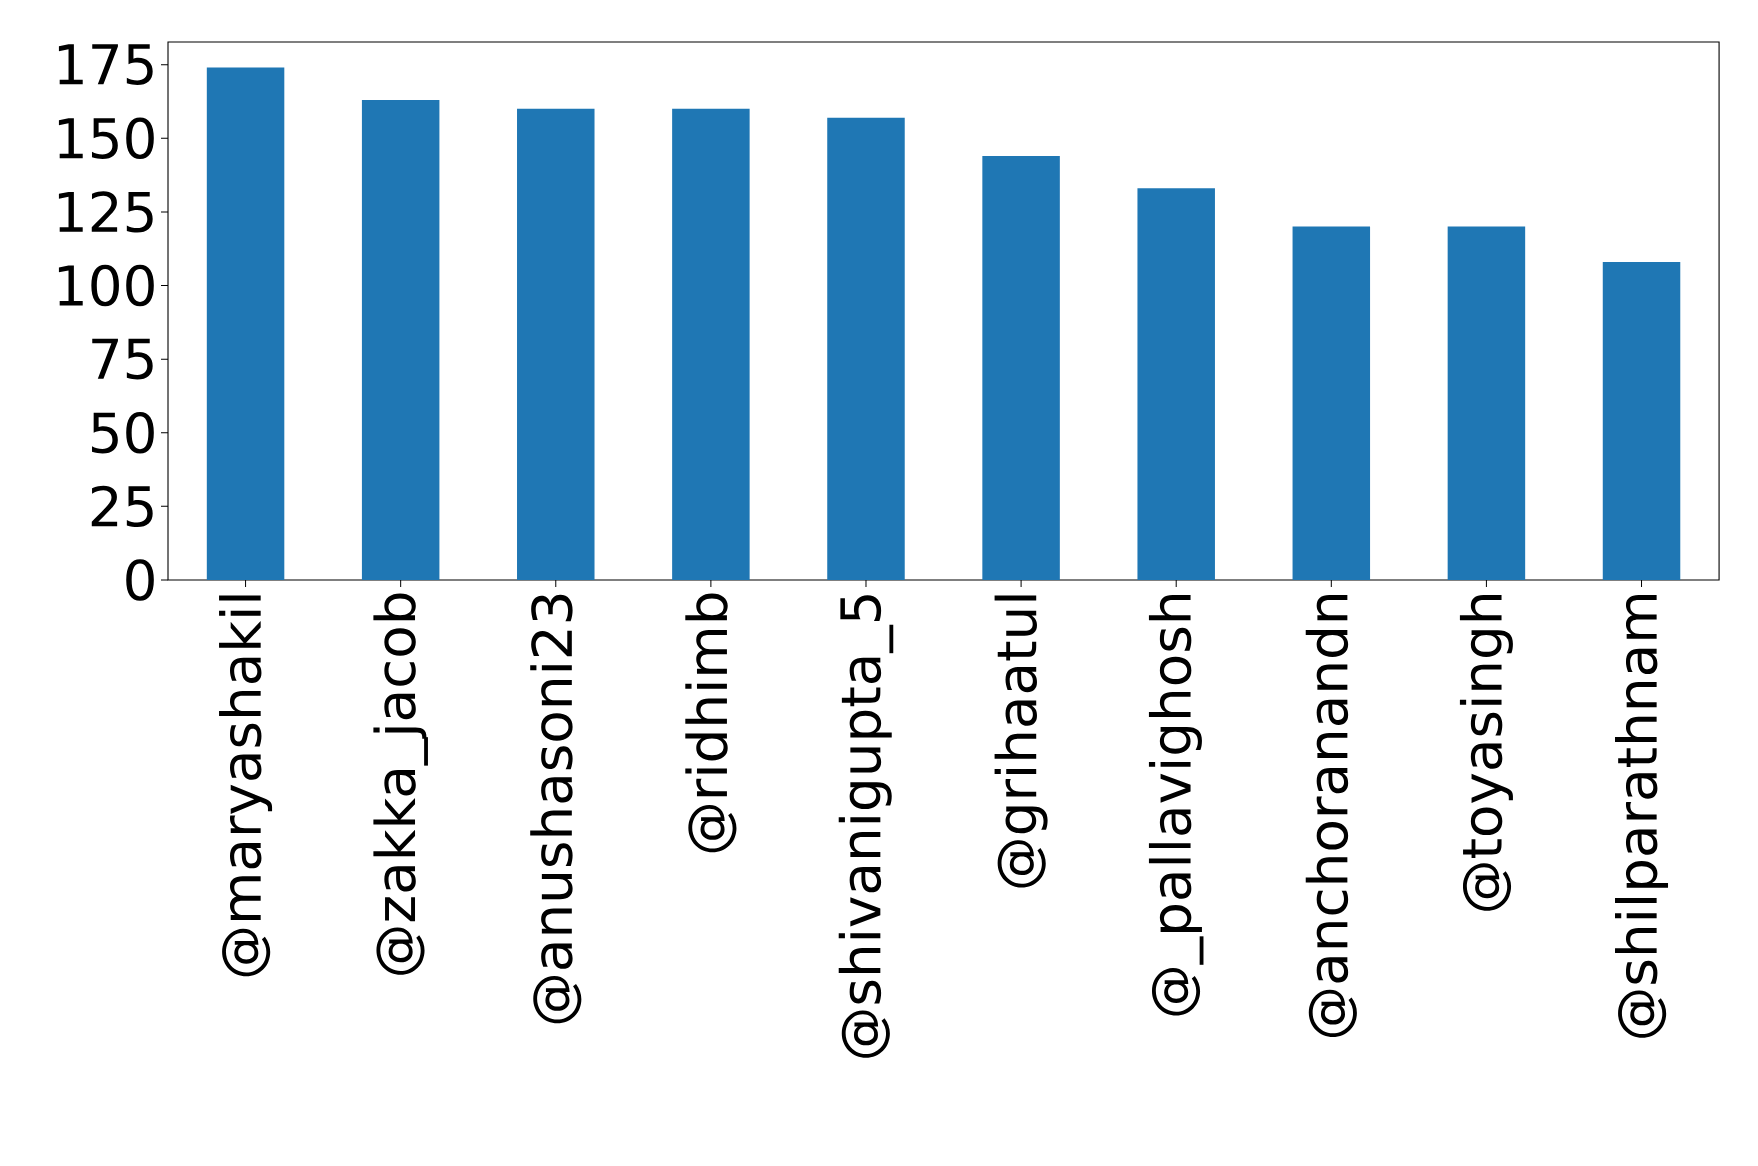 The height and width of the screenshot is (1166, 1758). I want to click on y-tick-label: 75, so click(122, 359).